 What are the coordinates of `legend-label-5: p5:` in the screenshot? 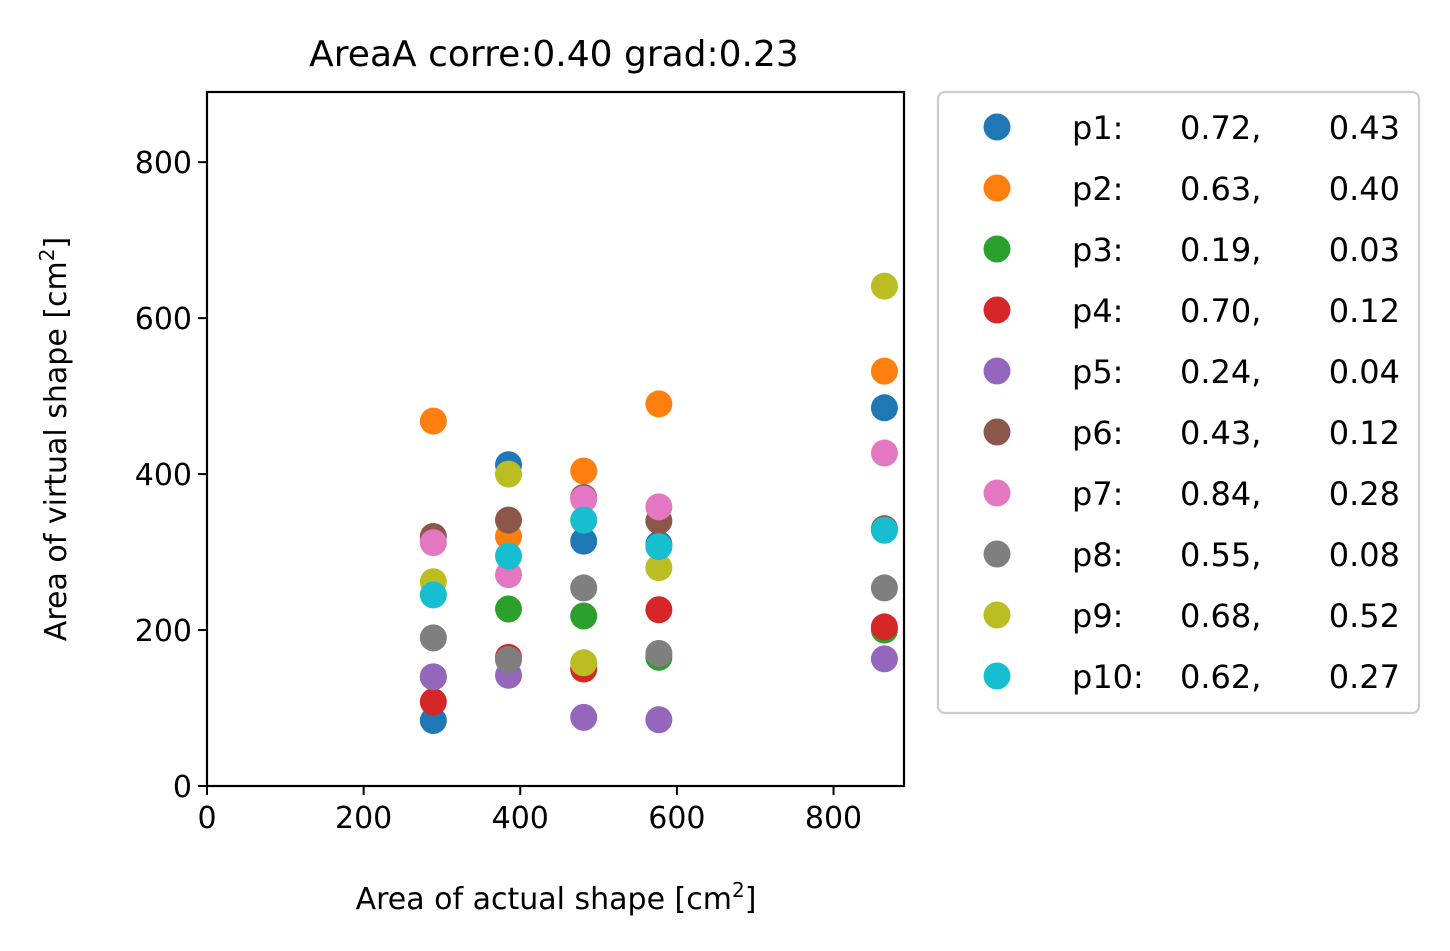 It's located at (1097, 372).